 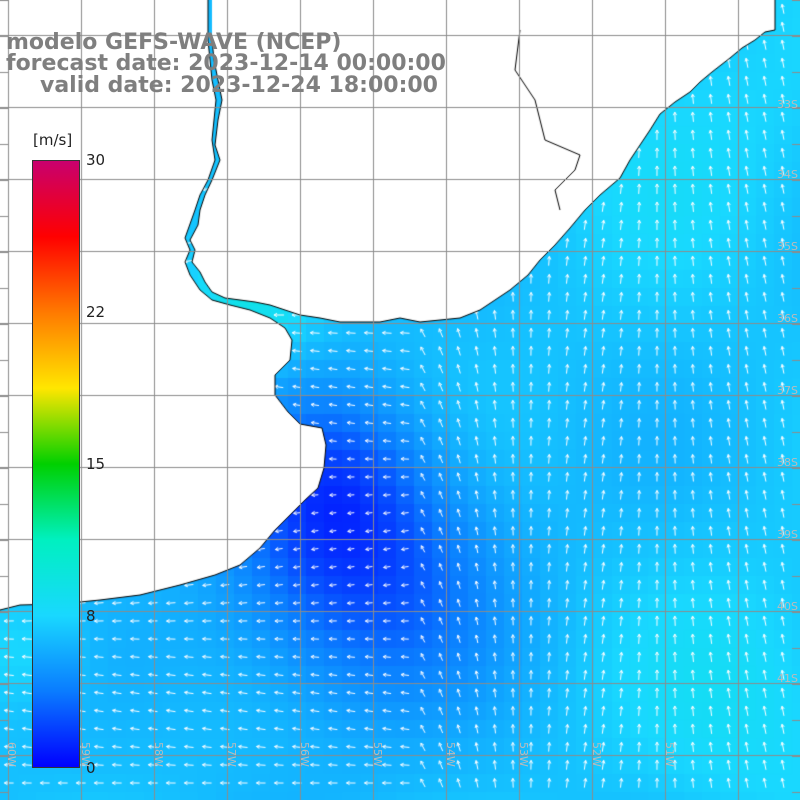 I want to click on longitude-label: 60W, so click(x=11, y=754).